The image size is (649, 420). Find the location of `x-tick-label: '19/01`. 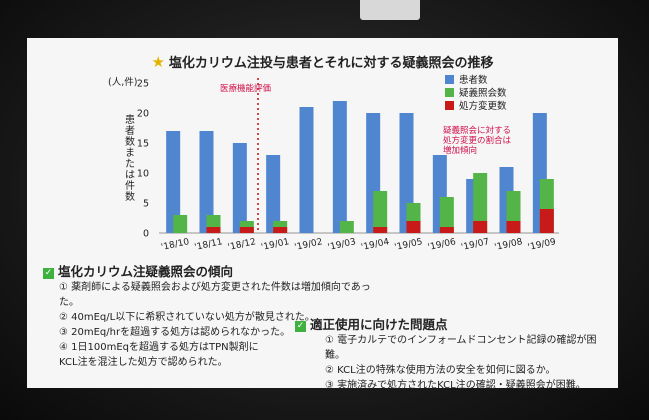

x-tick-label: '19/01 is located at coordinates (275, 245).